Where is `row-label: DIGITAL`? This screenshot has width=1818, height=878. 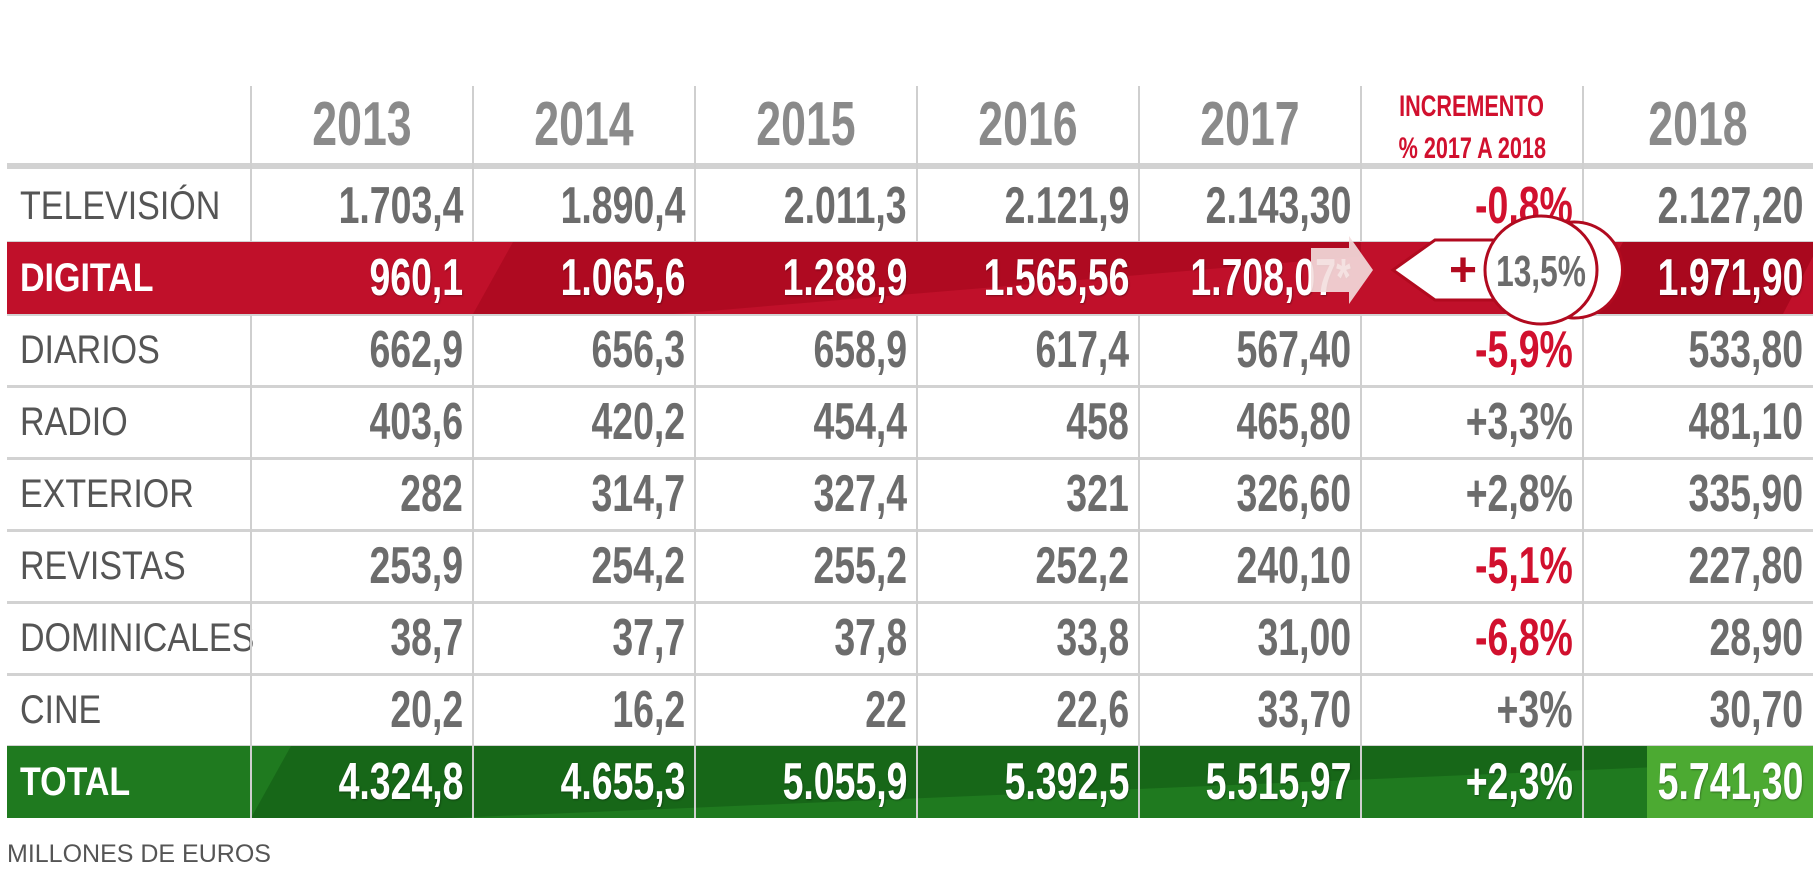 row-label: DIGITAL is located at coordinates (98, 278).